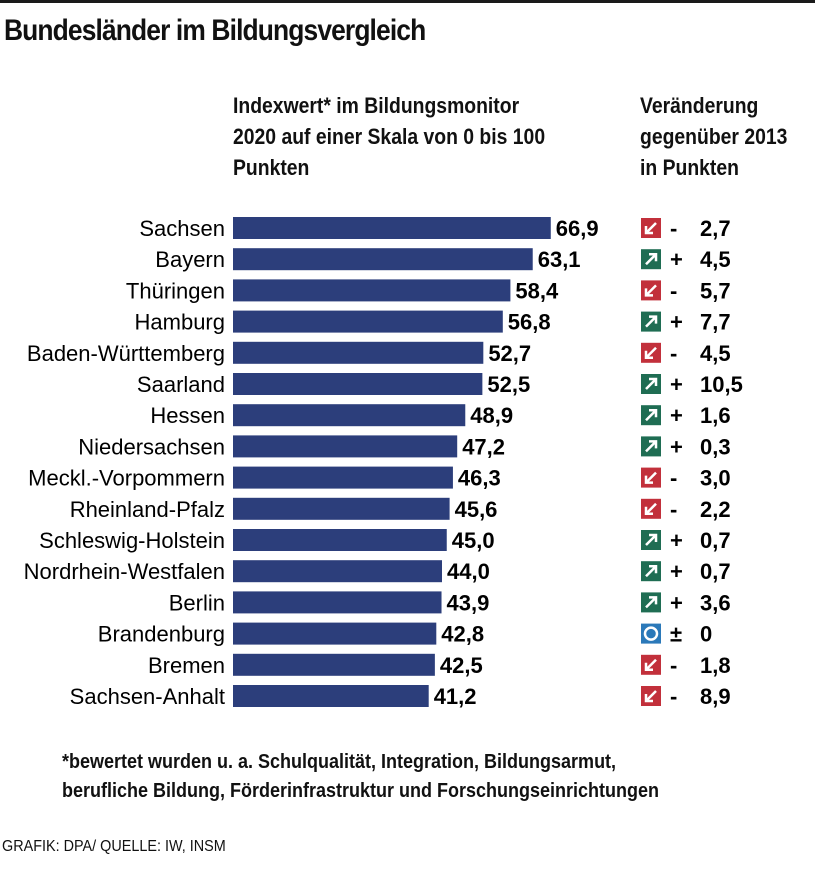 The image size is (815, 871). I want to click on category-label: Meckl.-Vorpommern, so click(126, 478).